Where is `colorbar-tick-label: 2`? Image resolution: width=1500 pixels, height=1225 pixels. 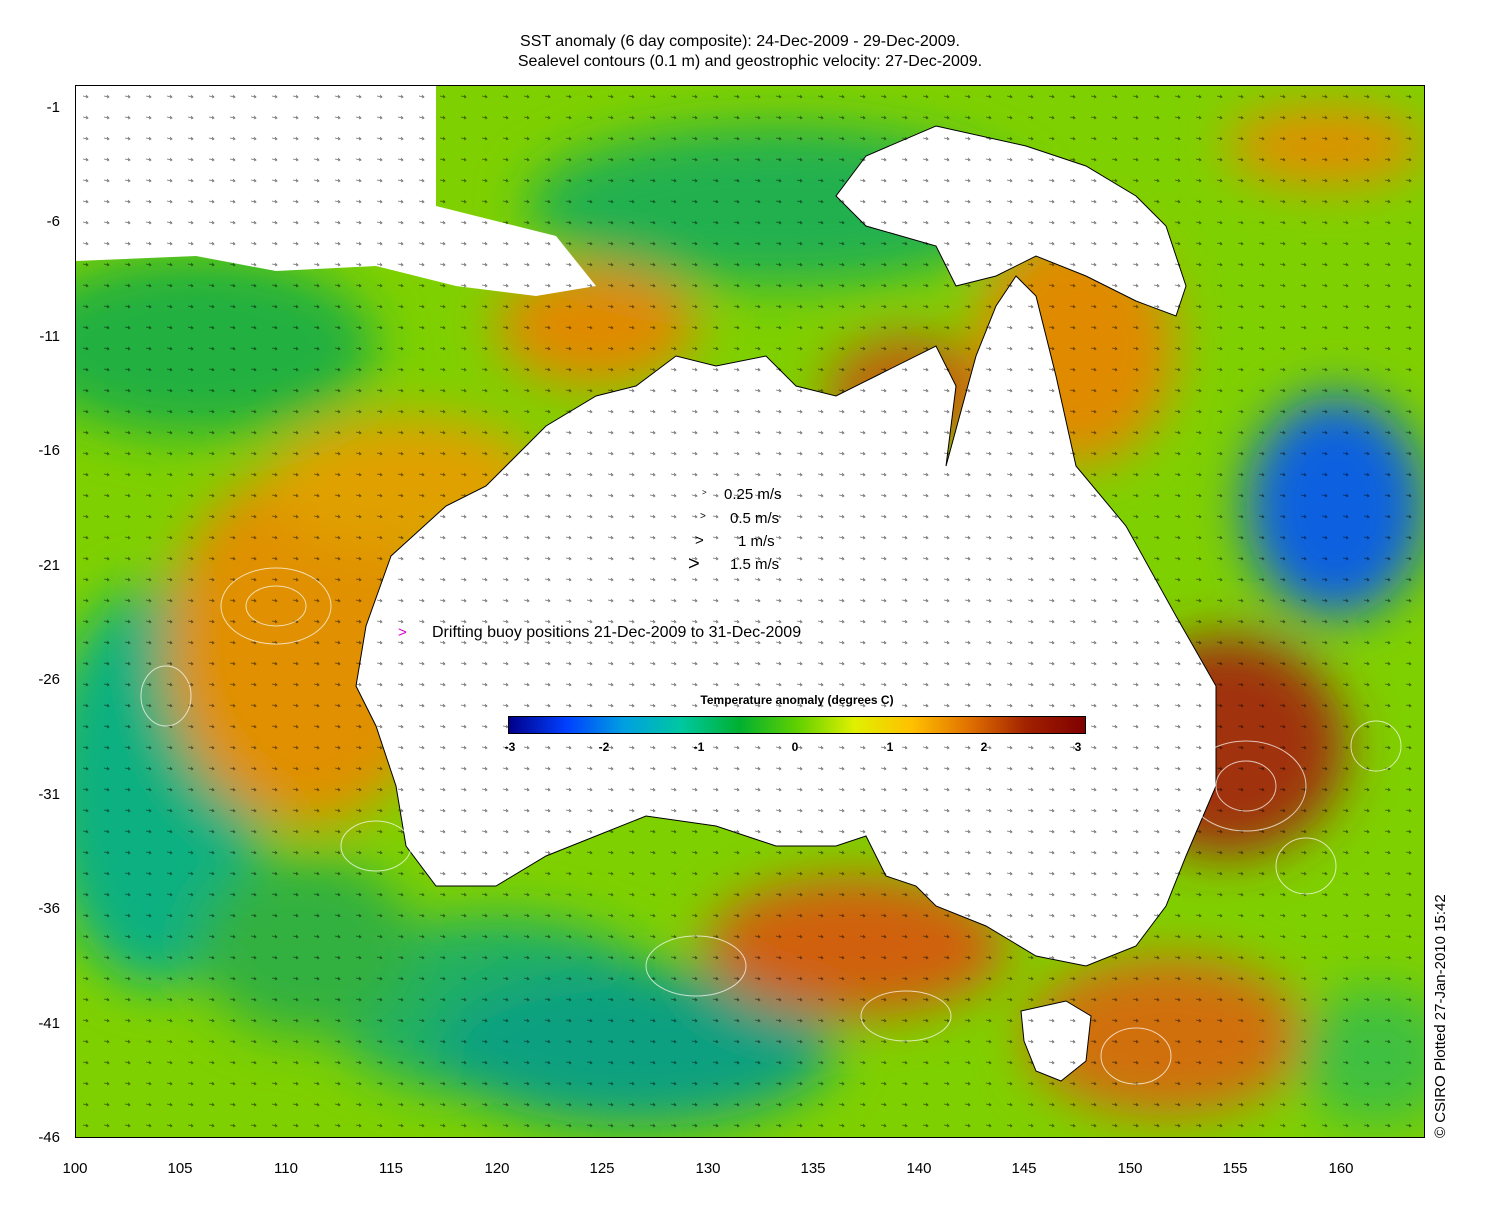 colorbar-tick-label: 2 is located at coordinates (984, 747).